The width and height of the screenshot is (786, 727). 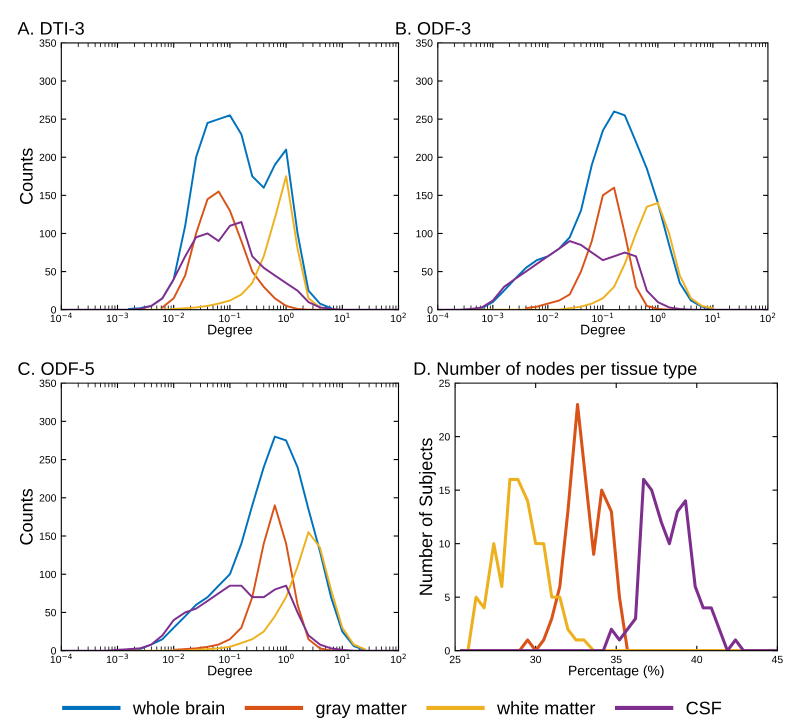 I want to click on x-tick-label: 30, so click(x=536, y=660).